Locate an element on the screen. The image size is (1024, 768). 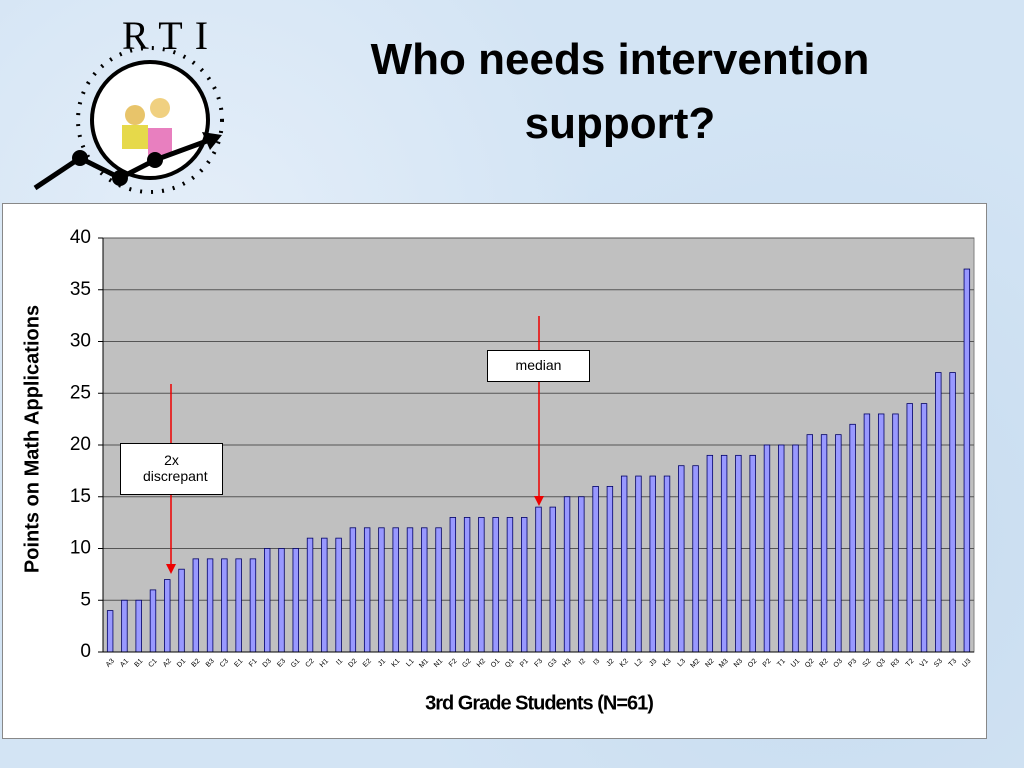
y-tick-label: 5 is located at coordinates (85, 599).